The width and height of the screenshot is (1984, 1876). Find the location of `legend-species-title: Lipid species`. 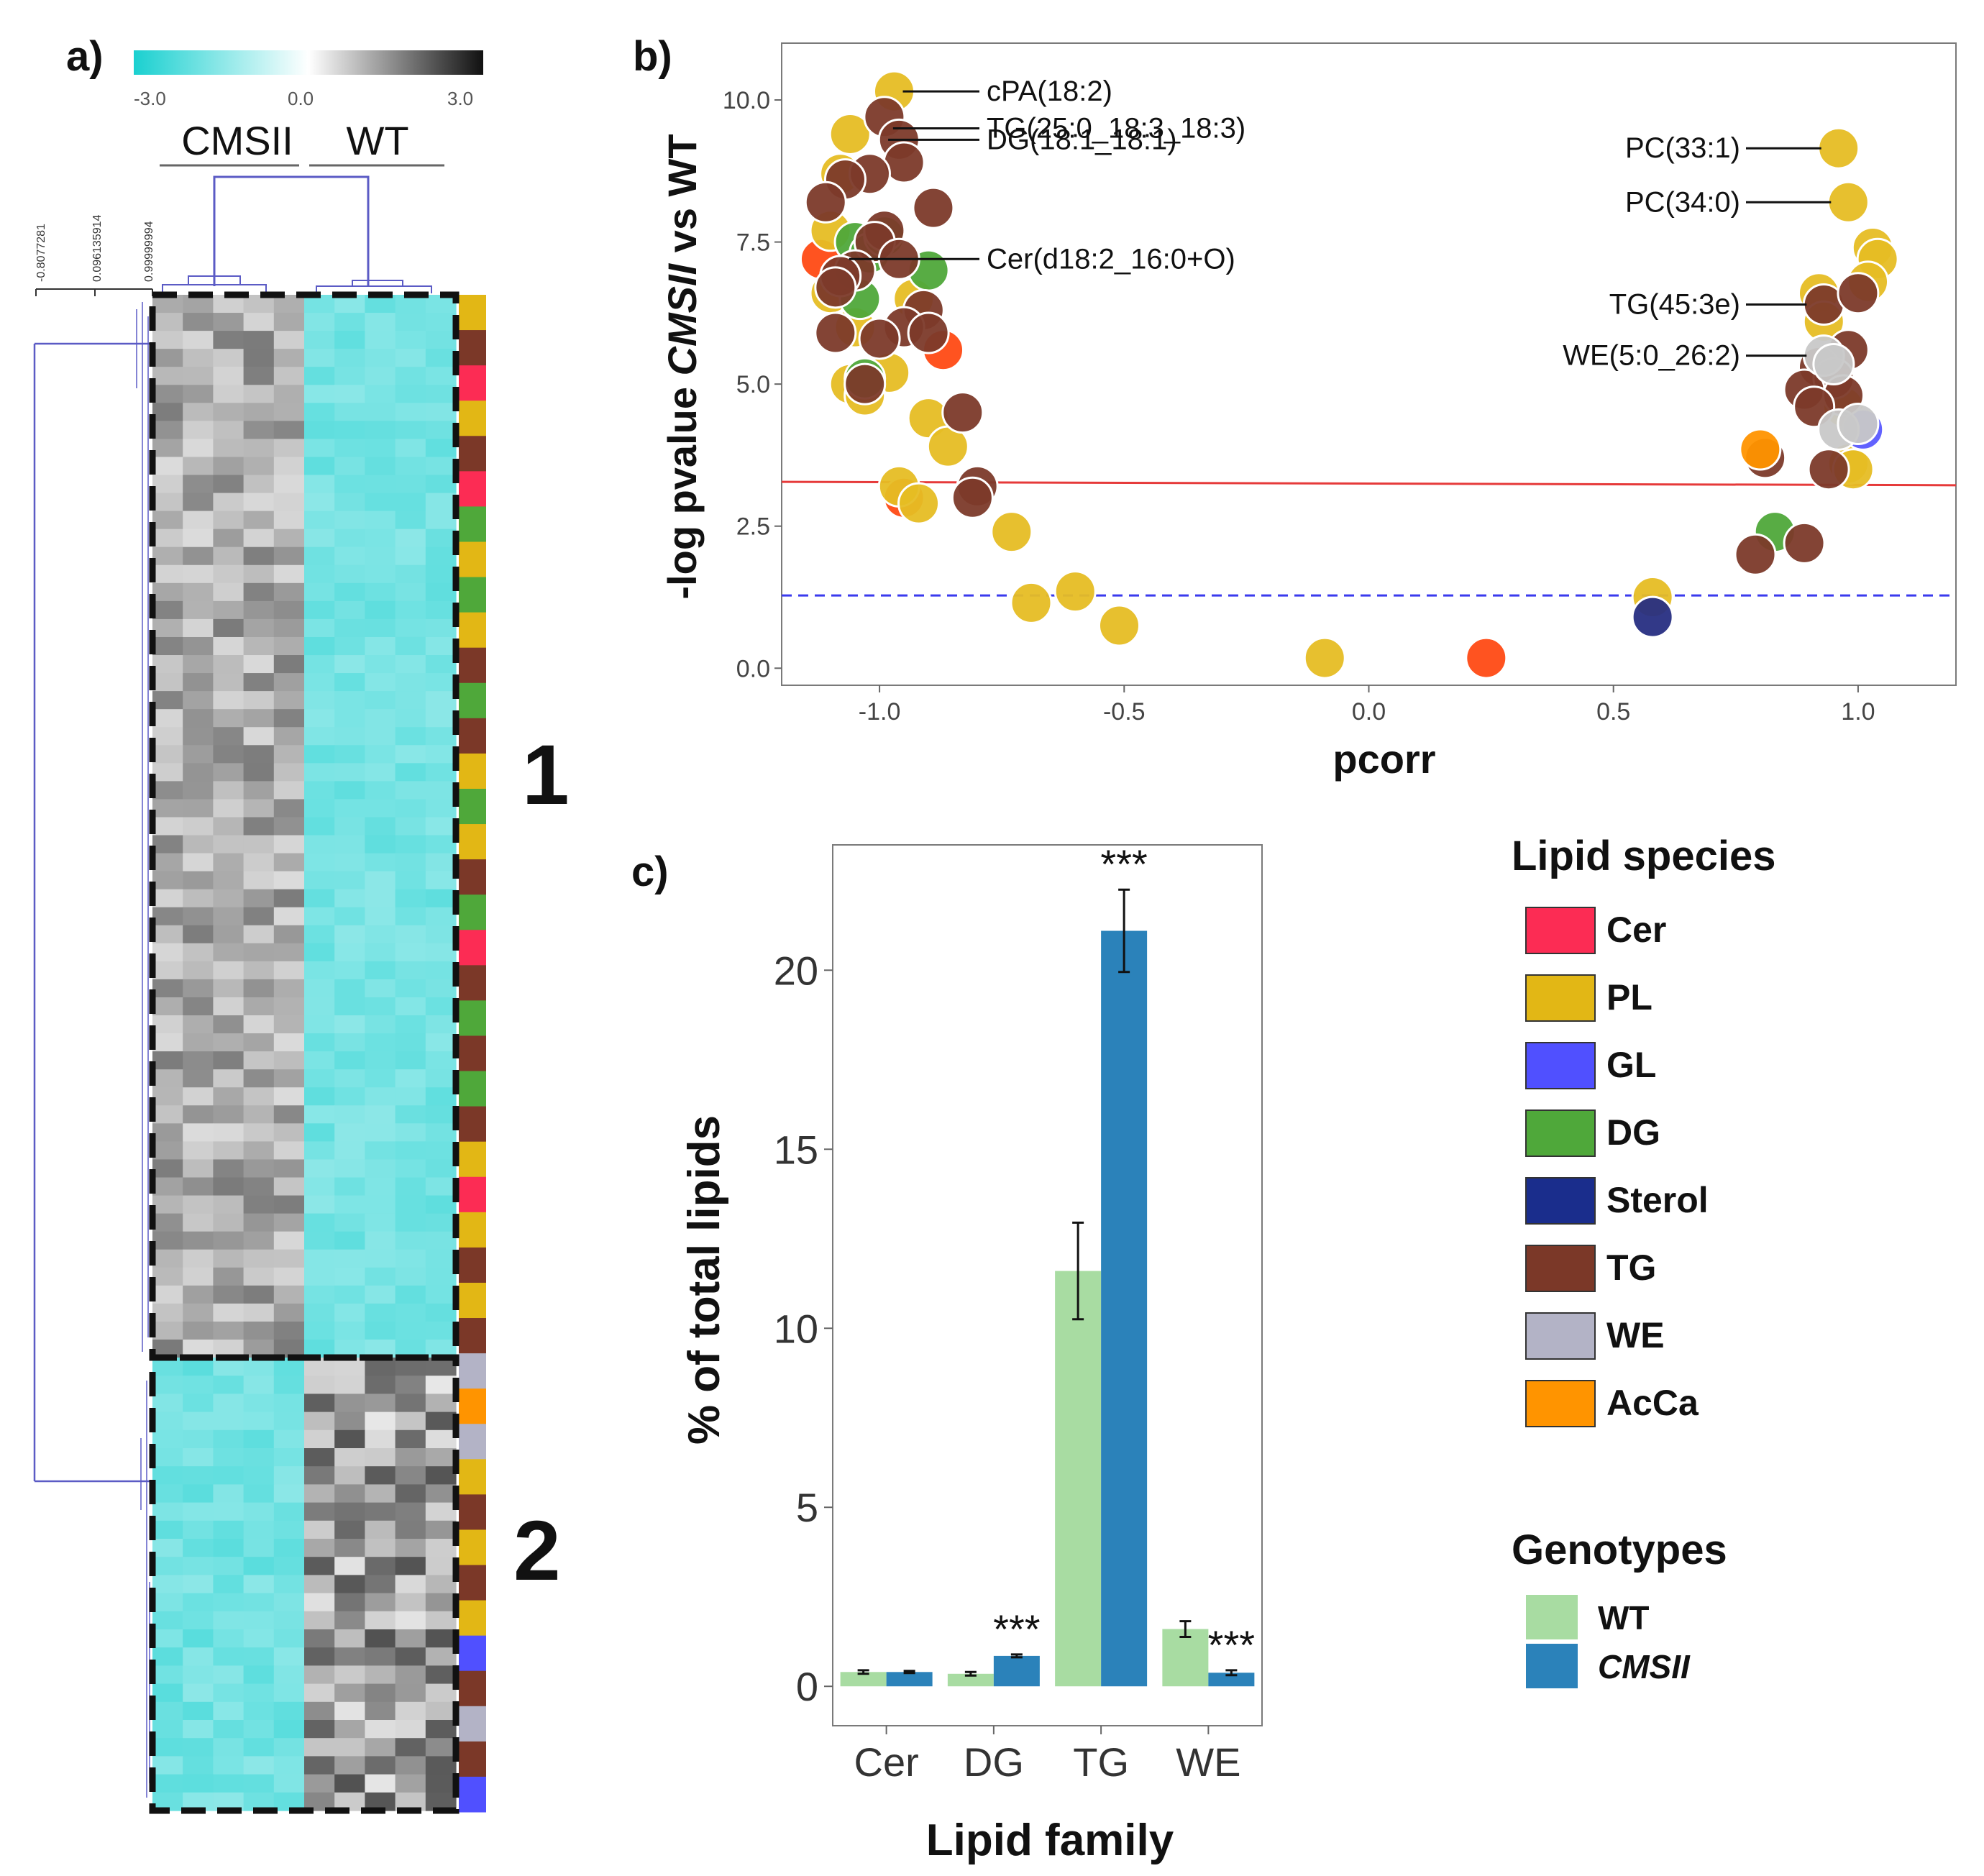

legend-species-title: Lipid species is located at coordinates (1643, 856).